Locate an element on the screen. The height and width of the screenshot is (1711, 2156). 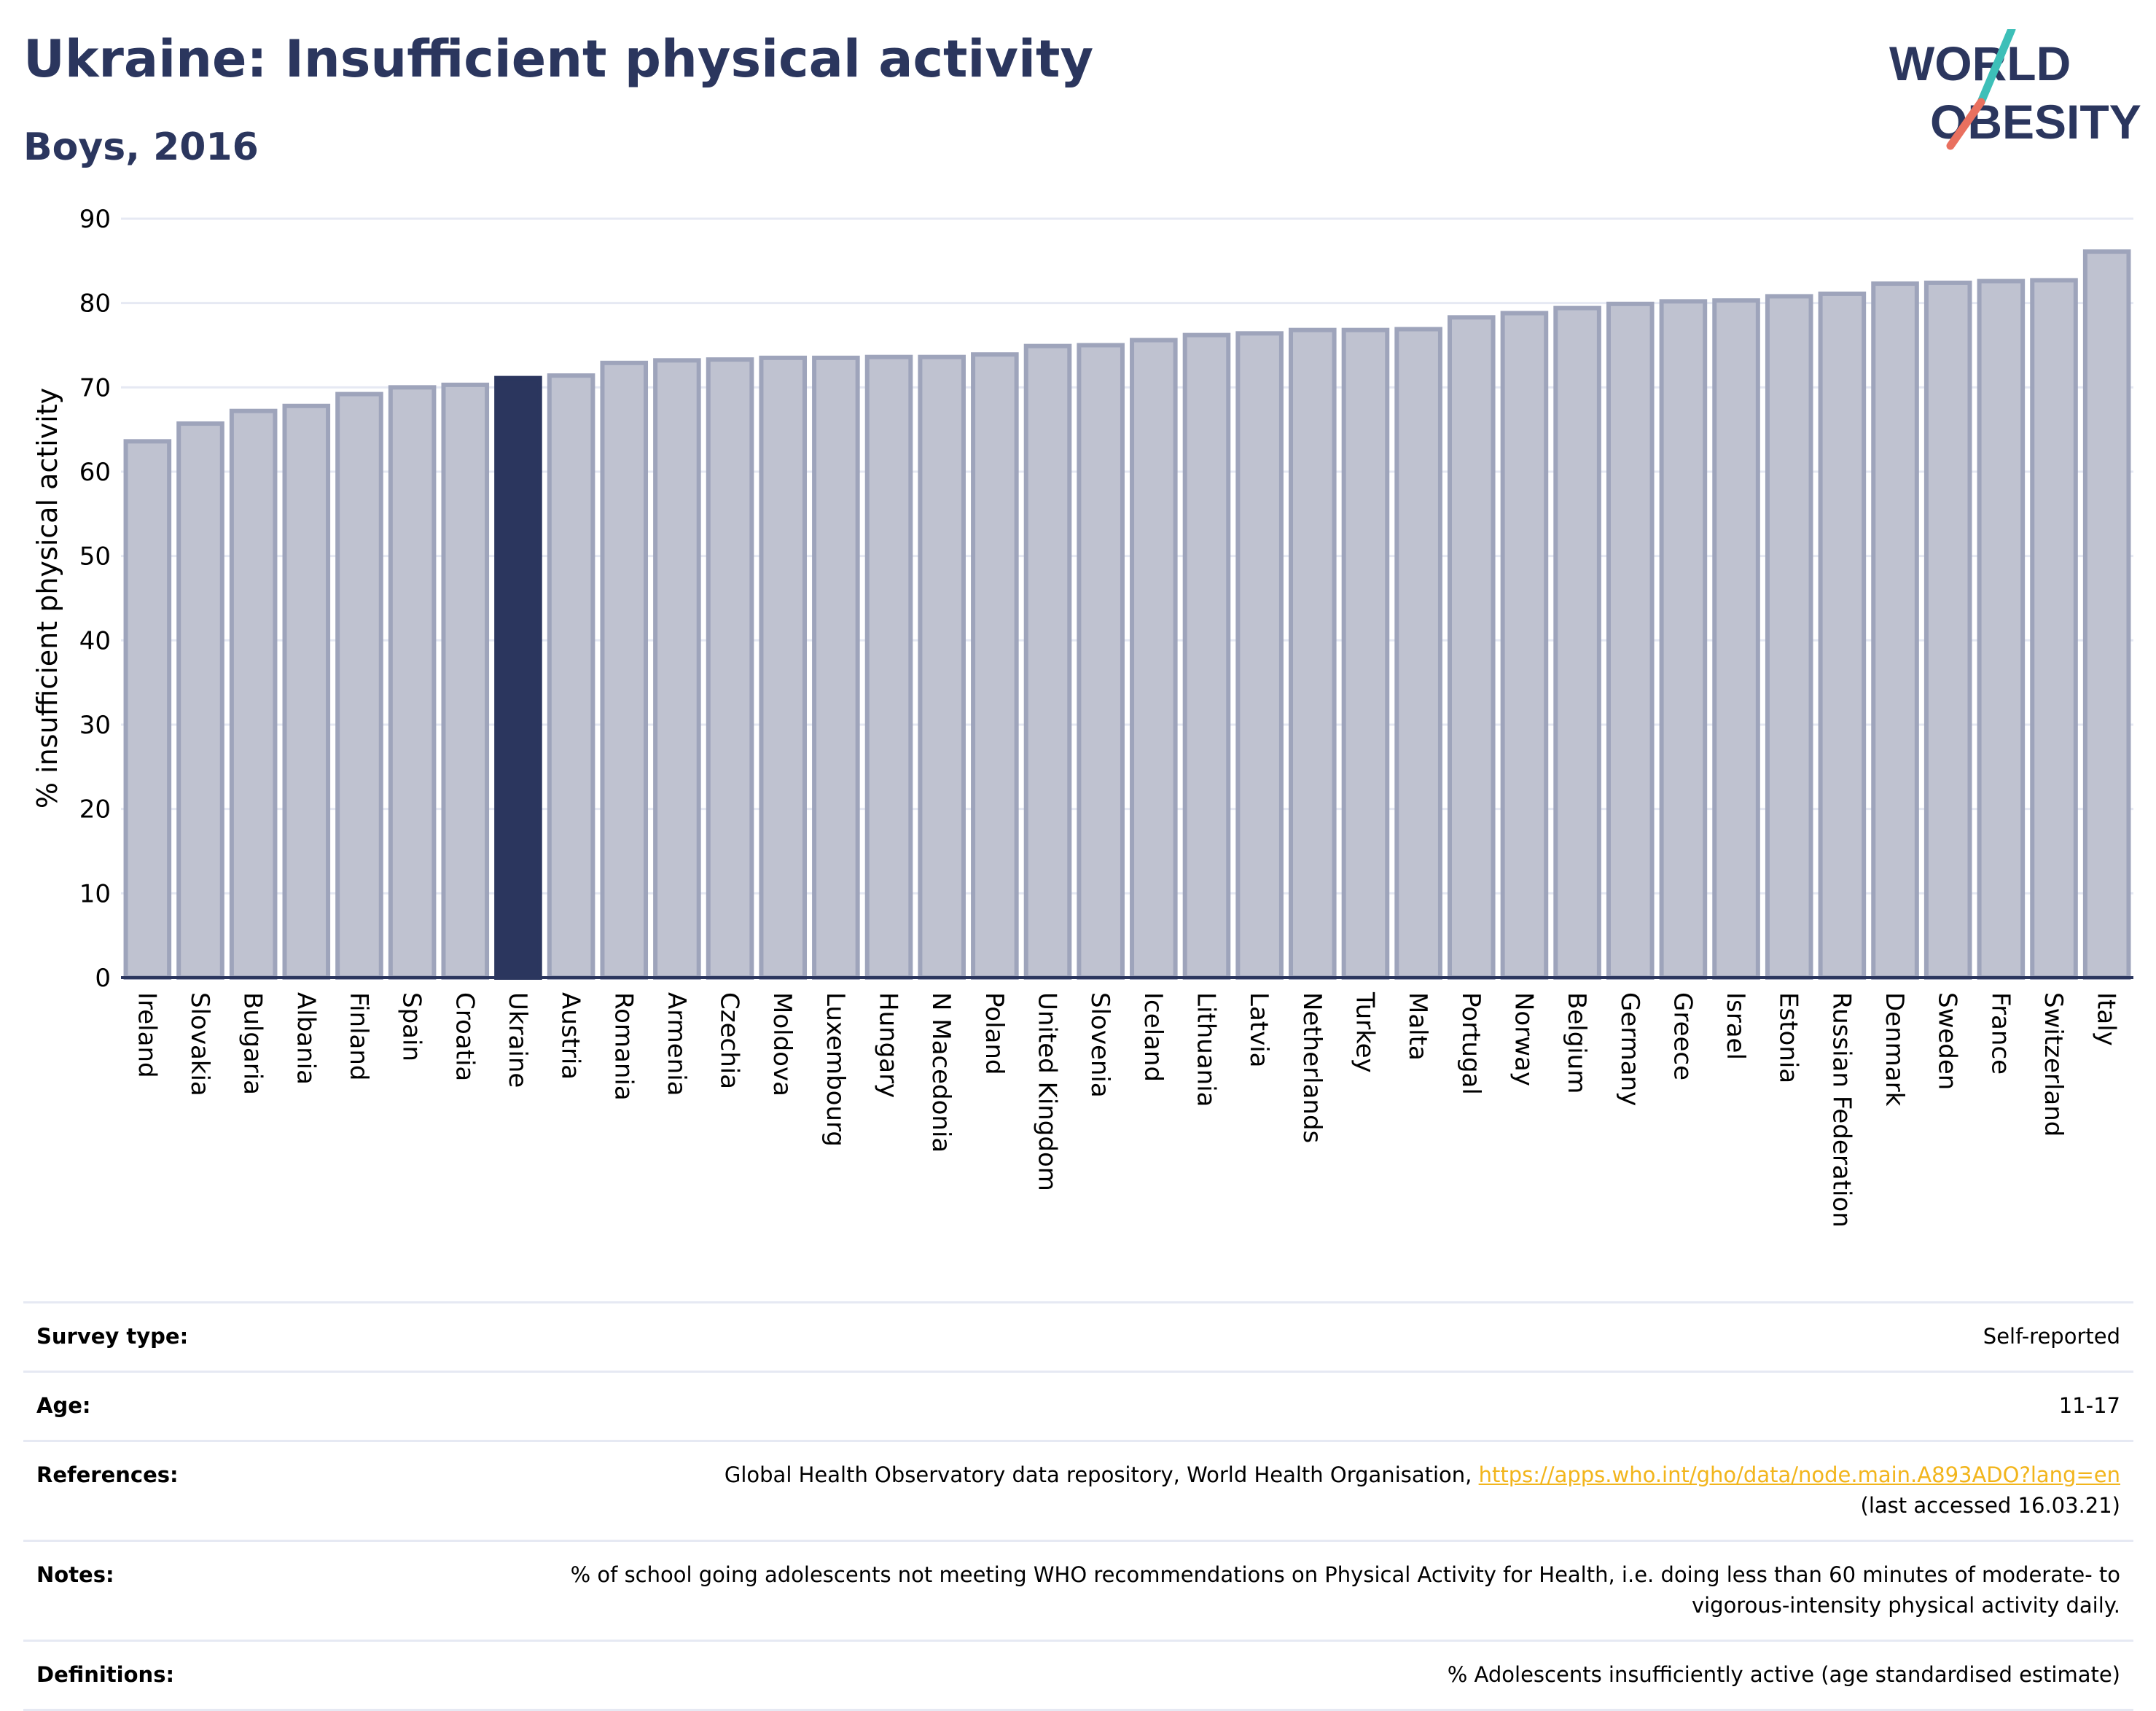
x-tick-label: United Kingdom is located at coordinates (1047, 1091).